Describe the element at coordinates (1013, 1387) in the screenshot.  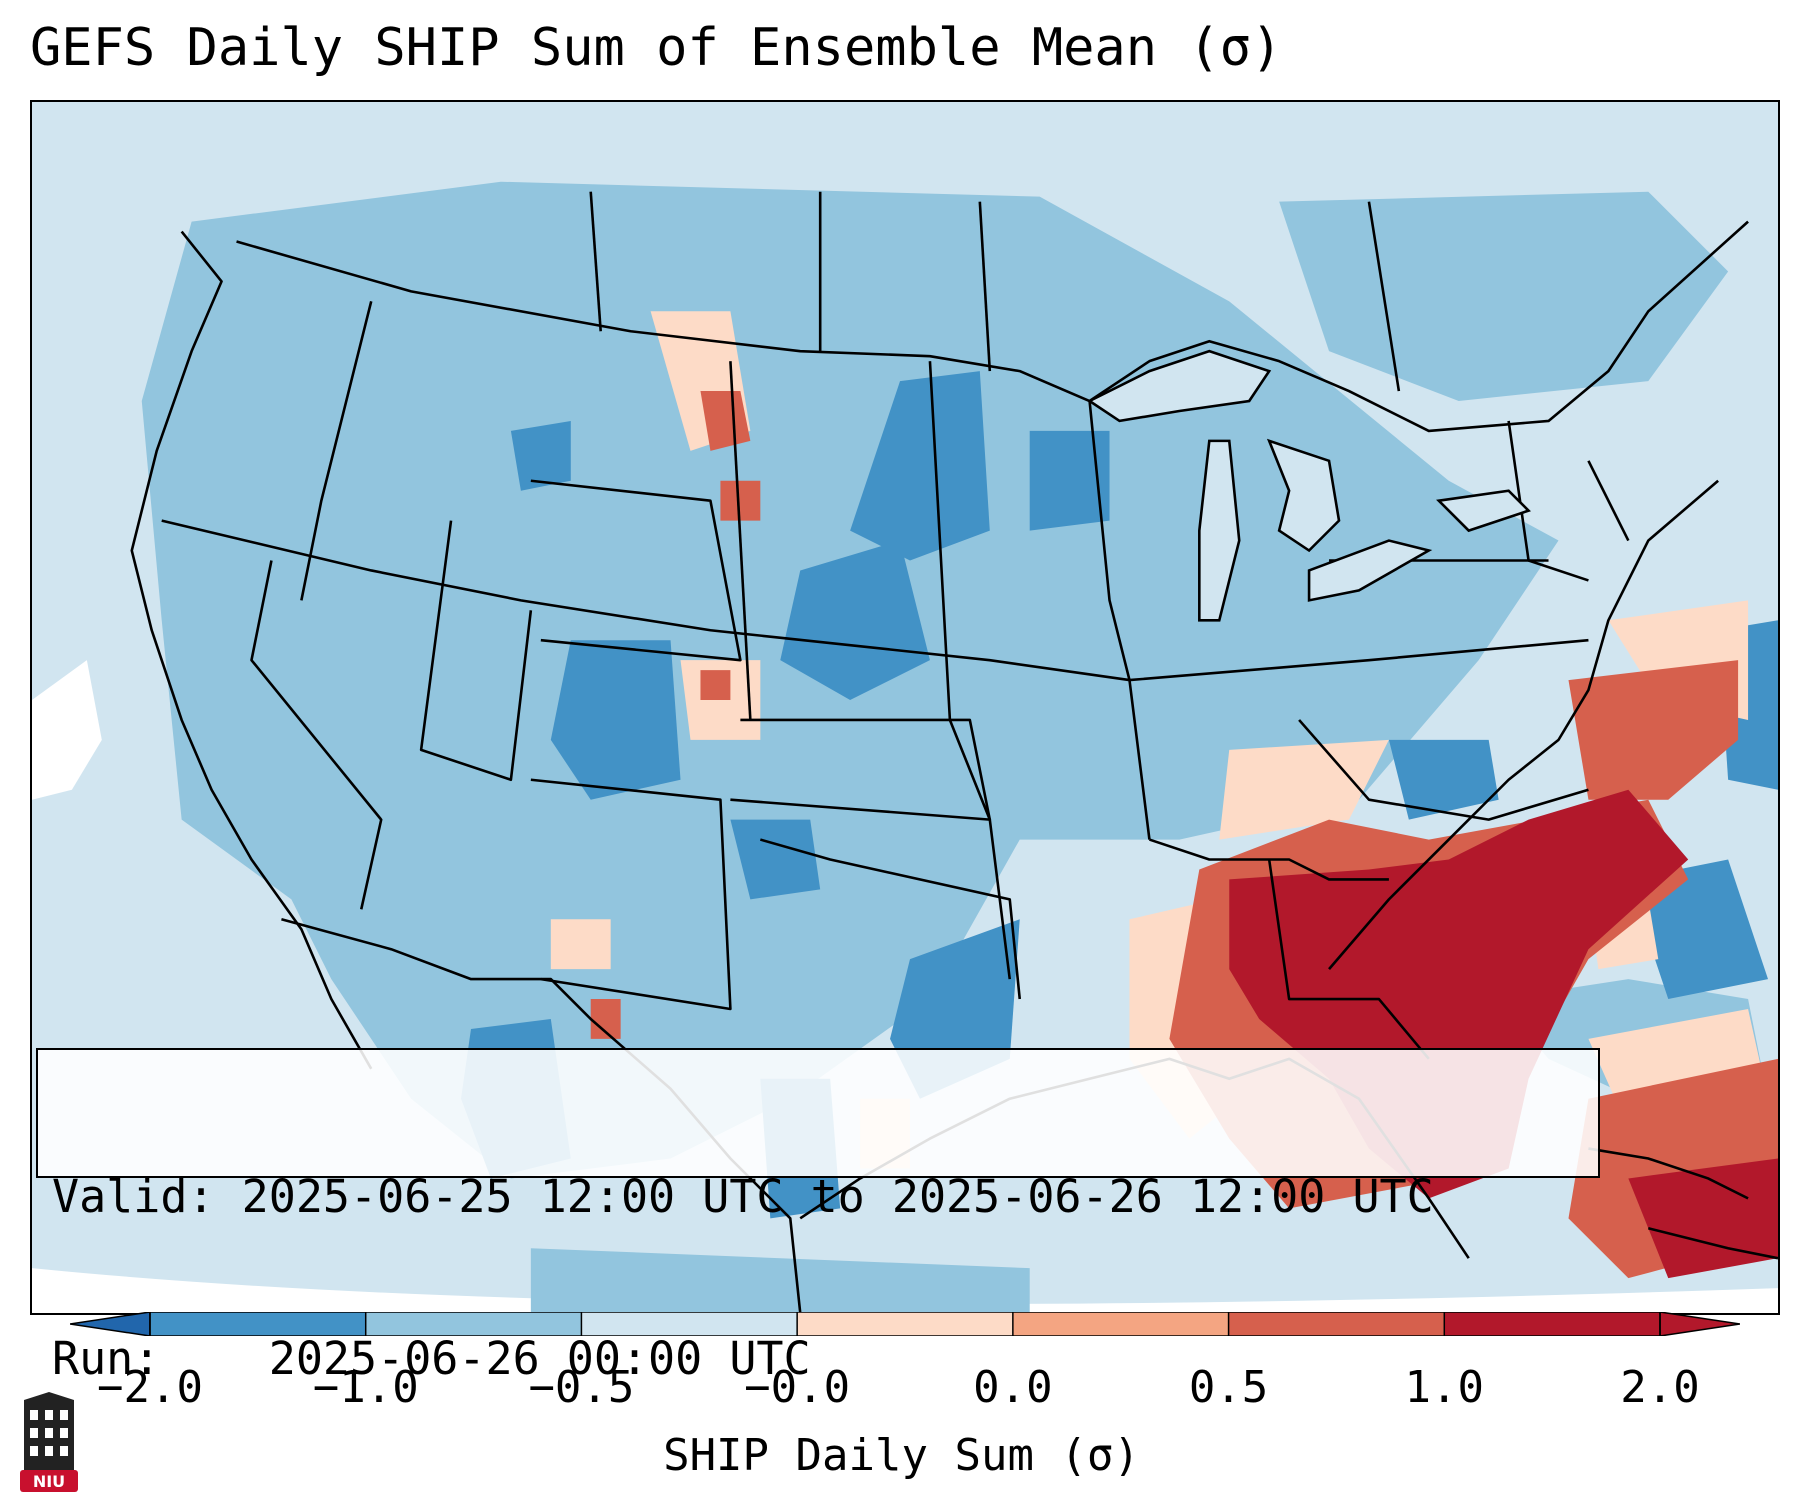
I see `colorbar-tick-label: 0.0` at that location.